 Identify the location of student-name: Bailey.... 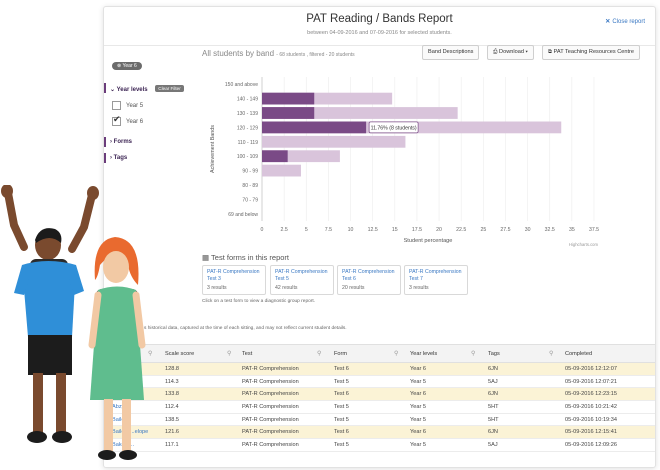
(122, 419).